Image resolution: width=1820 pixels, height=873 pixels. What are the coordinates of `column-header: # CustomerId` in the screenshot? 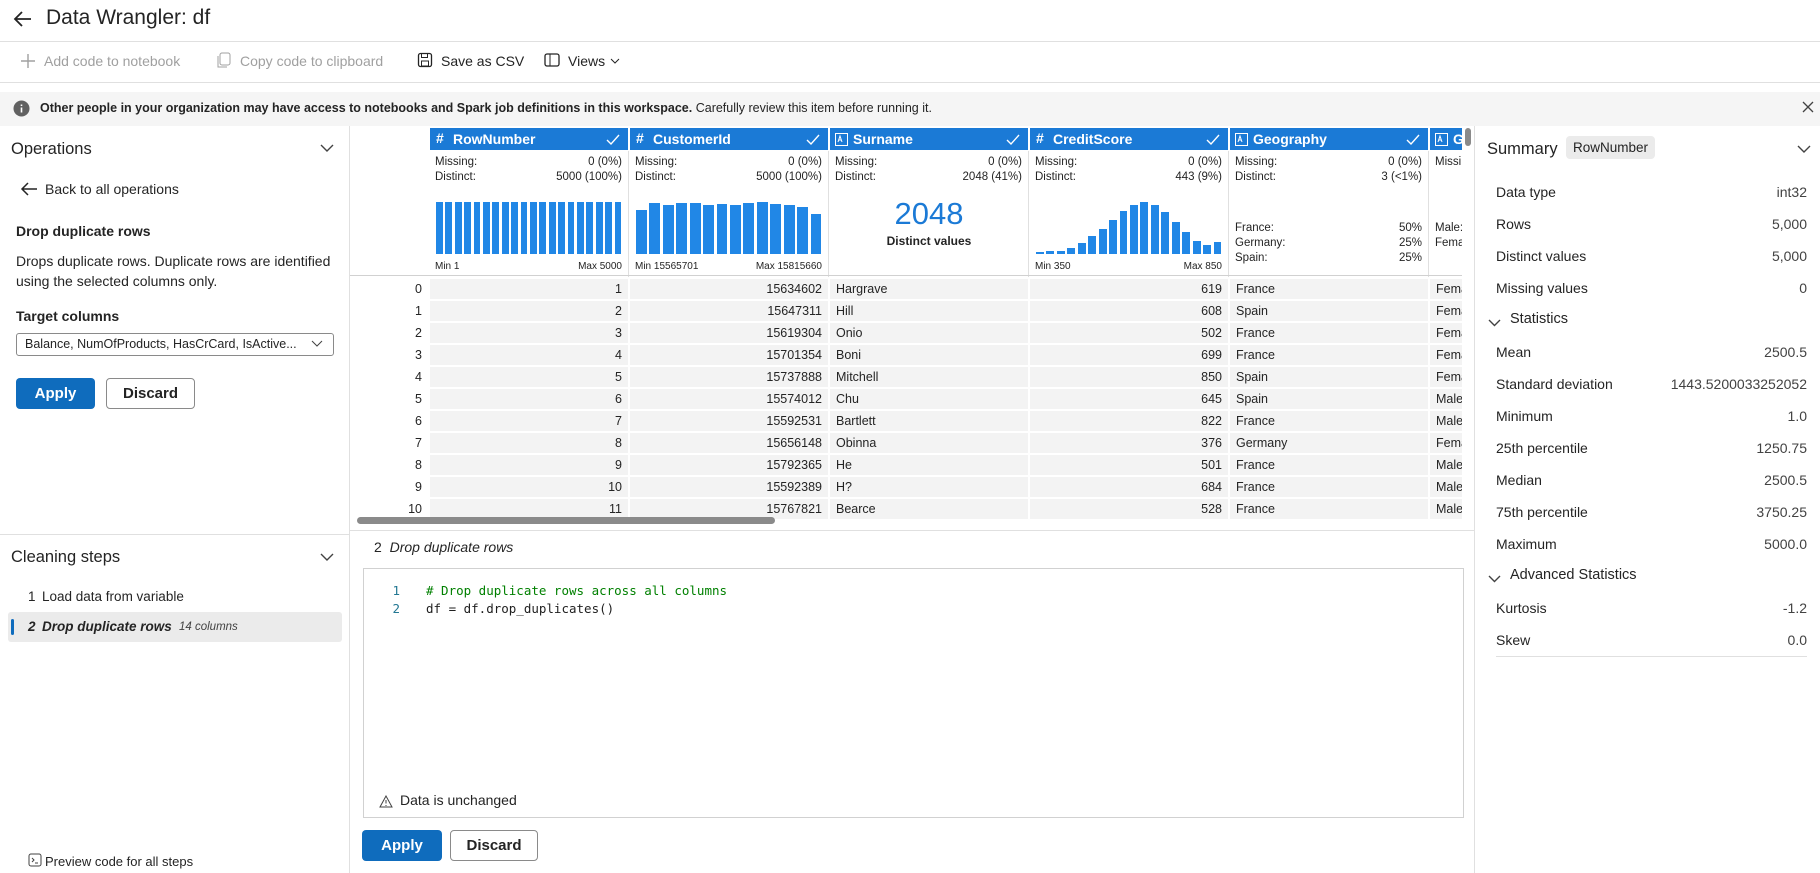 It's located at (729, 139).